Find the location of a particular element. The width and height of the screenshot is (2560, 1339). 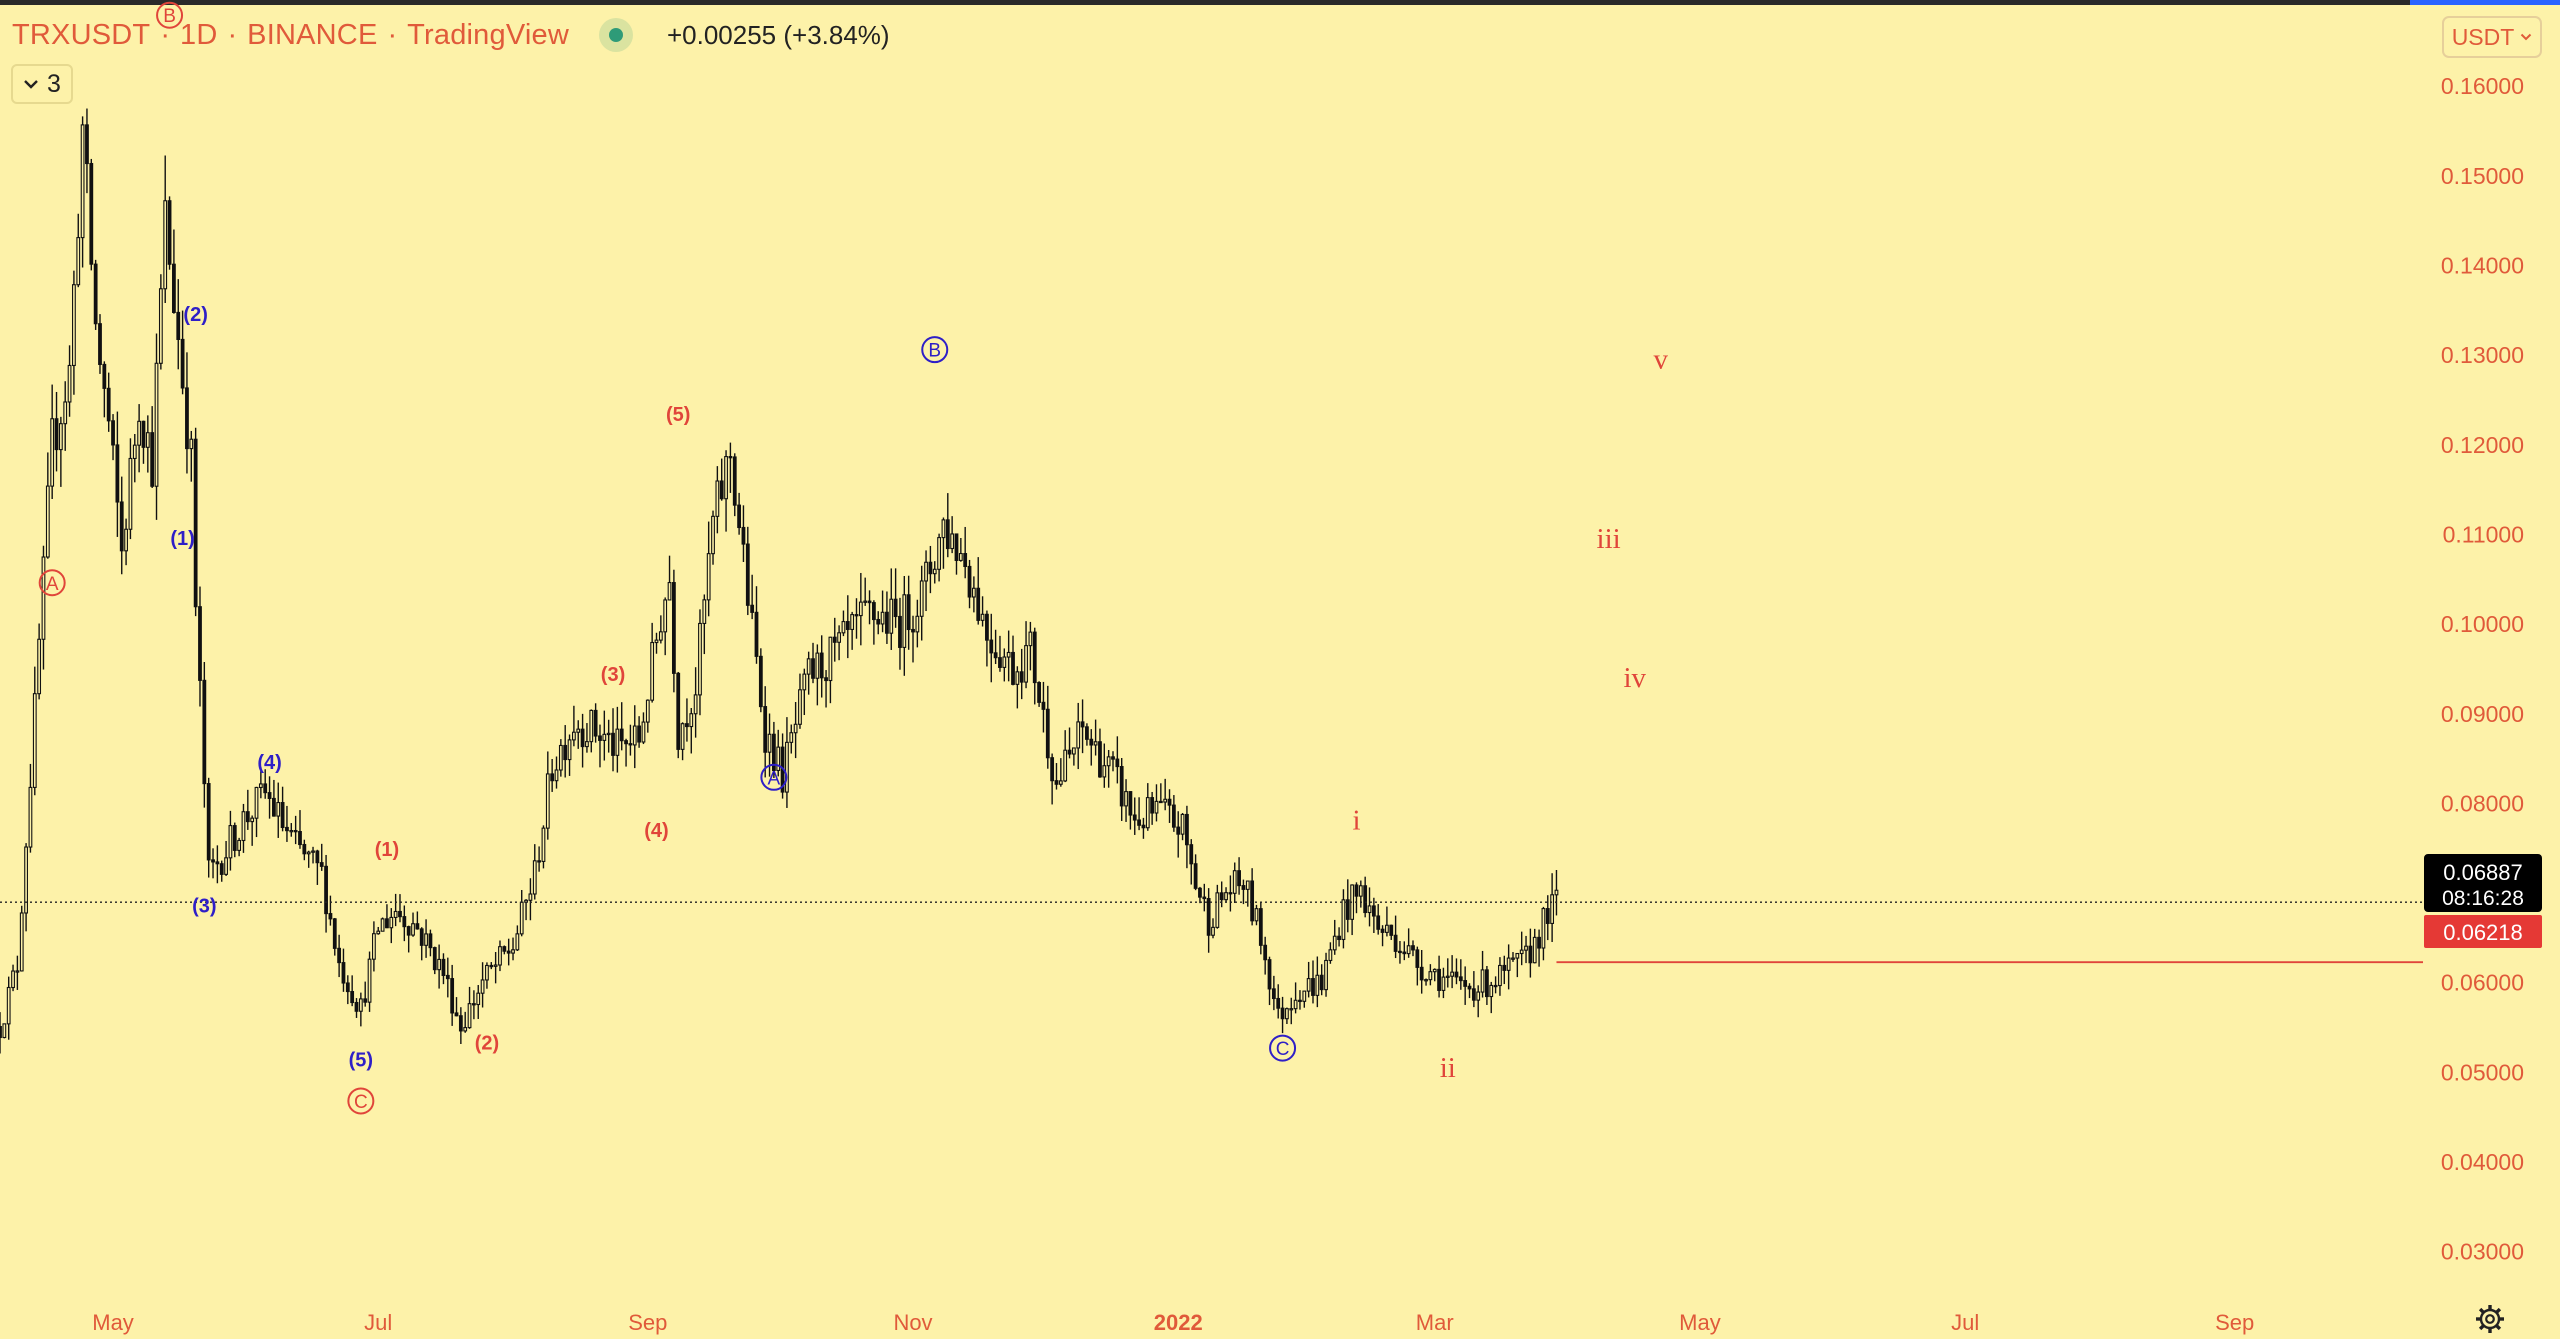

x-tick-label: Jul is located at coordinates (378, 1322).